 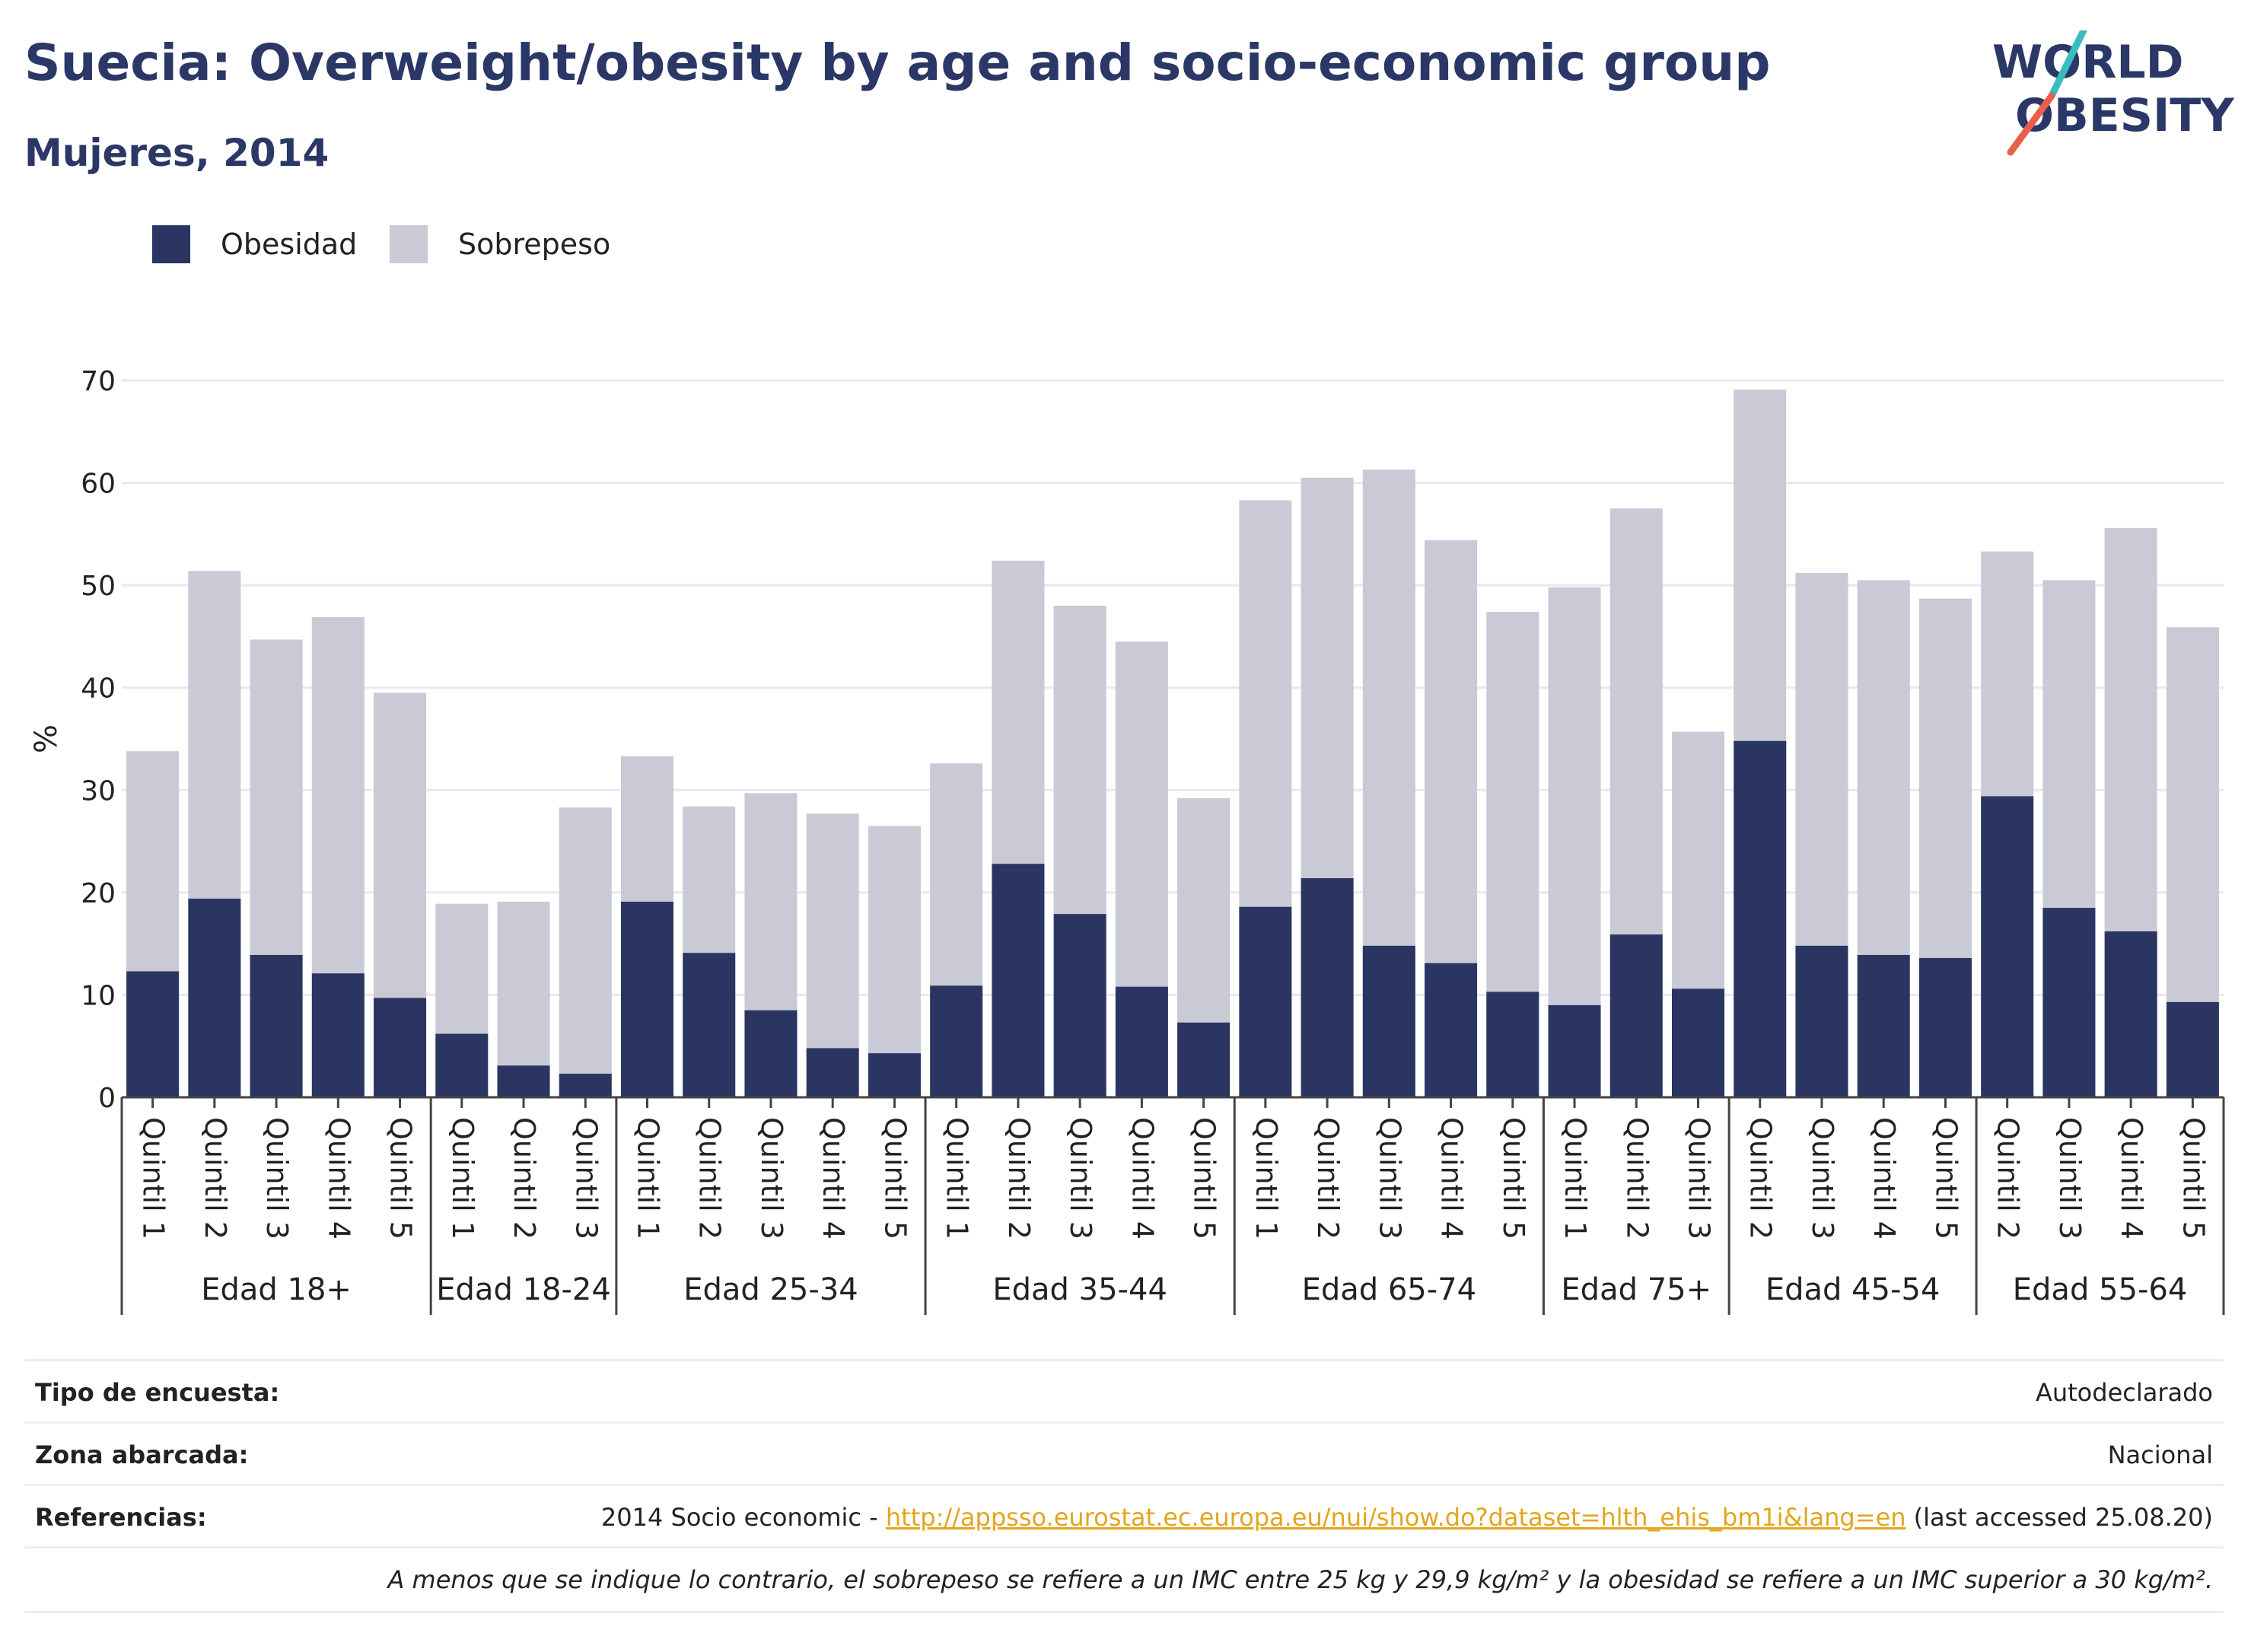 What do you see at coordinates (2087, 62) in the screenshot?
I see `logo-text-world: WORLD` at bounding box center [2087, 62].